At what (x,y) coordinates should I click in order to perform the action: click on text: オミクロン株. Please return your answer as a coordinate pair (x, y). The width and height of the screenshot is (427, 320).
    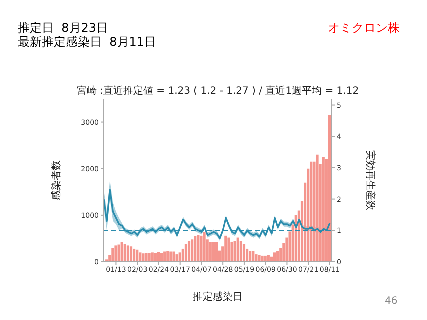
    Looking at the image, I should click on (364, 28).